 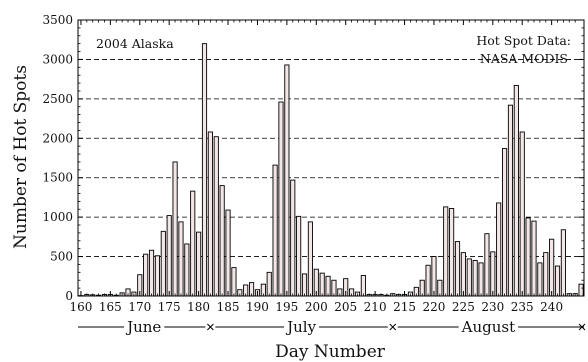 I want to click on month-label: August, so click(x=488, y=327).